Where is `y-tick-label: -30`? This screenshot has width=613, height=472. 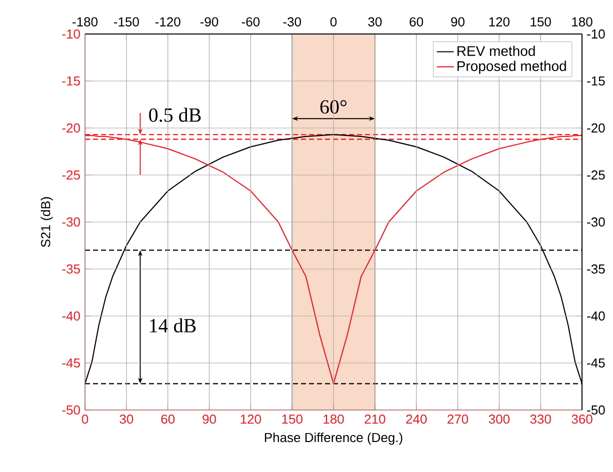
y-tick-label: -30 is located at coordinates (71, 222).